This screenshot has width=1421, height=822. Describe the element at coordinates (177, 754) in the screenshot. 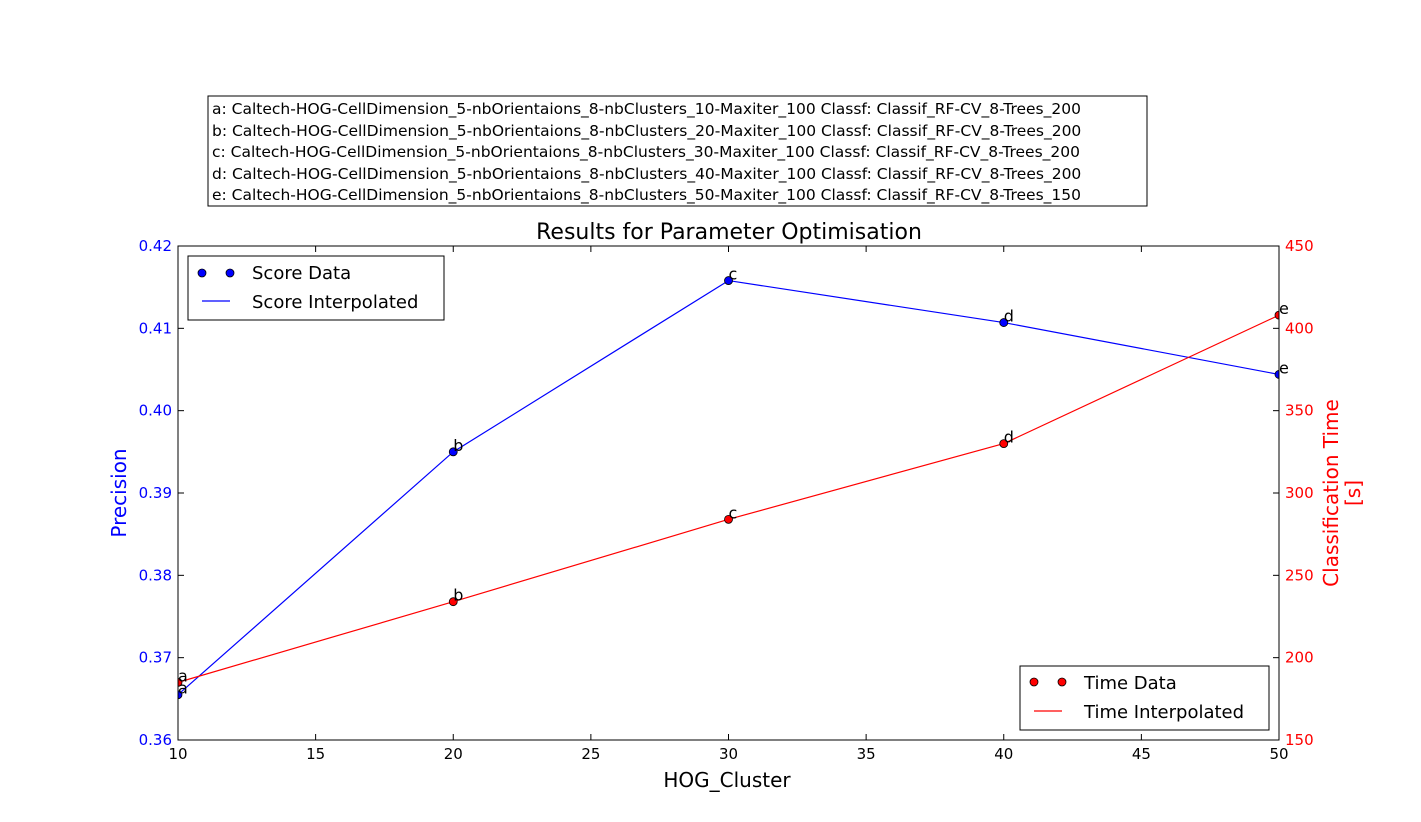

I see `x-tick-label-0: 10` at that location.